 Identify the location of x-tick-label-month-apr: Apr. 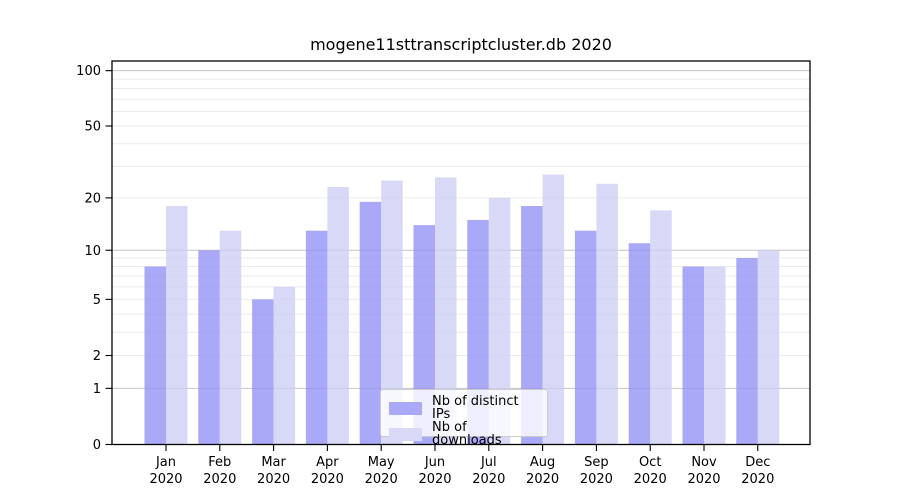
(327, 462).